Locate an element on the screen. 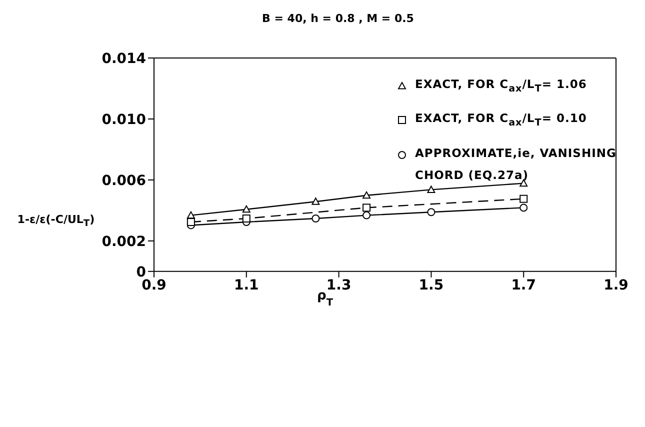  x-tick-label: 1.9 is located at coordinates (616, 285).